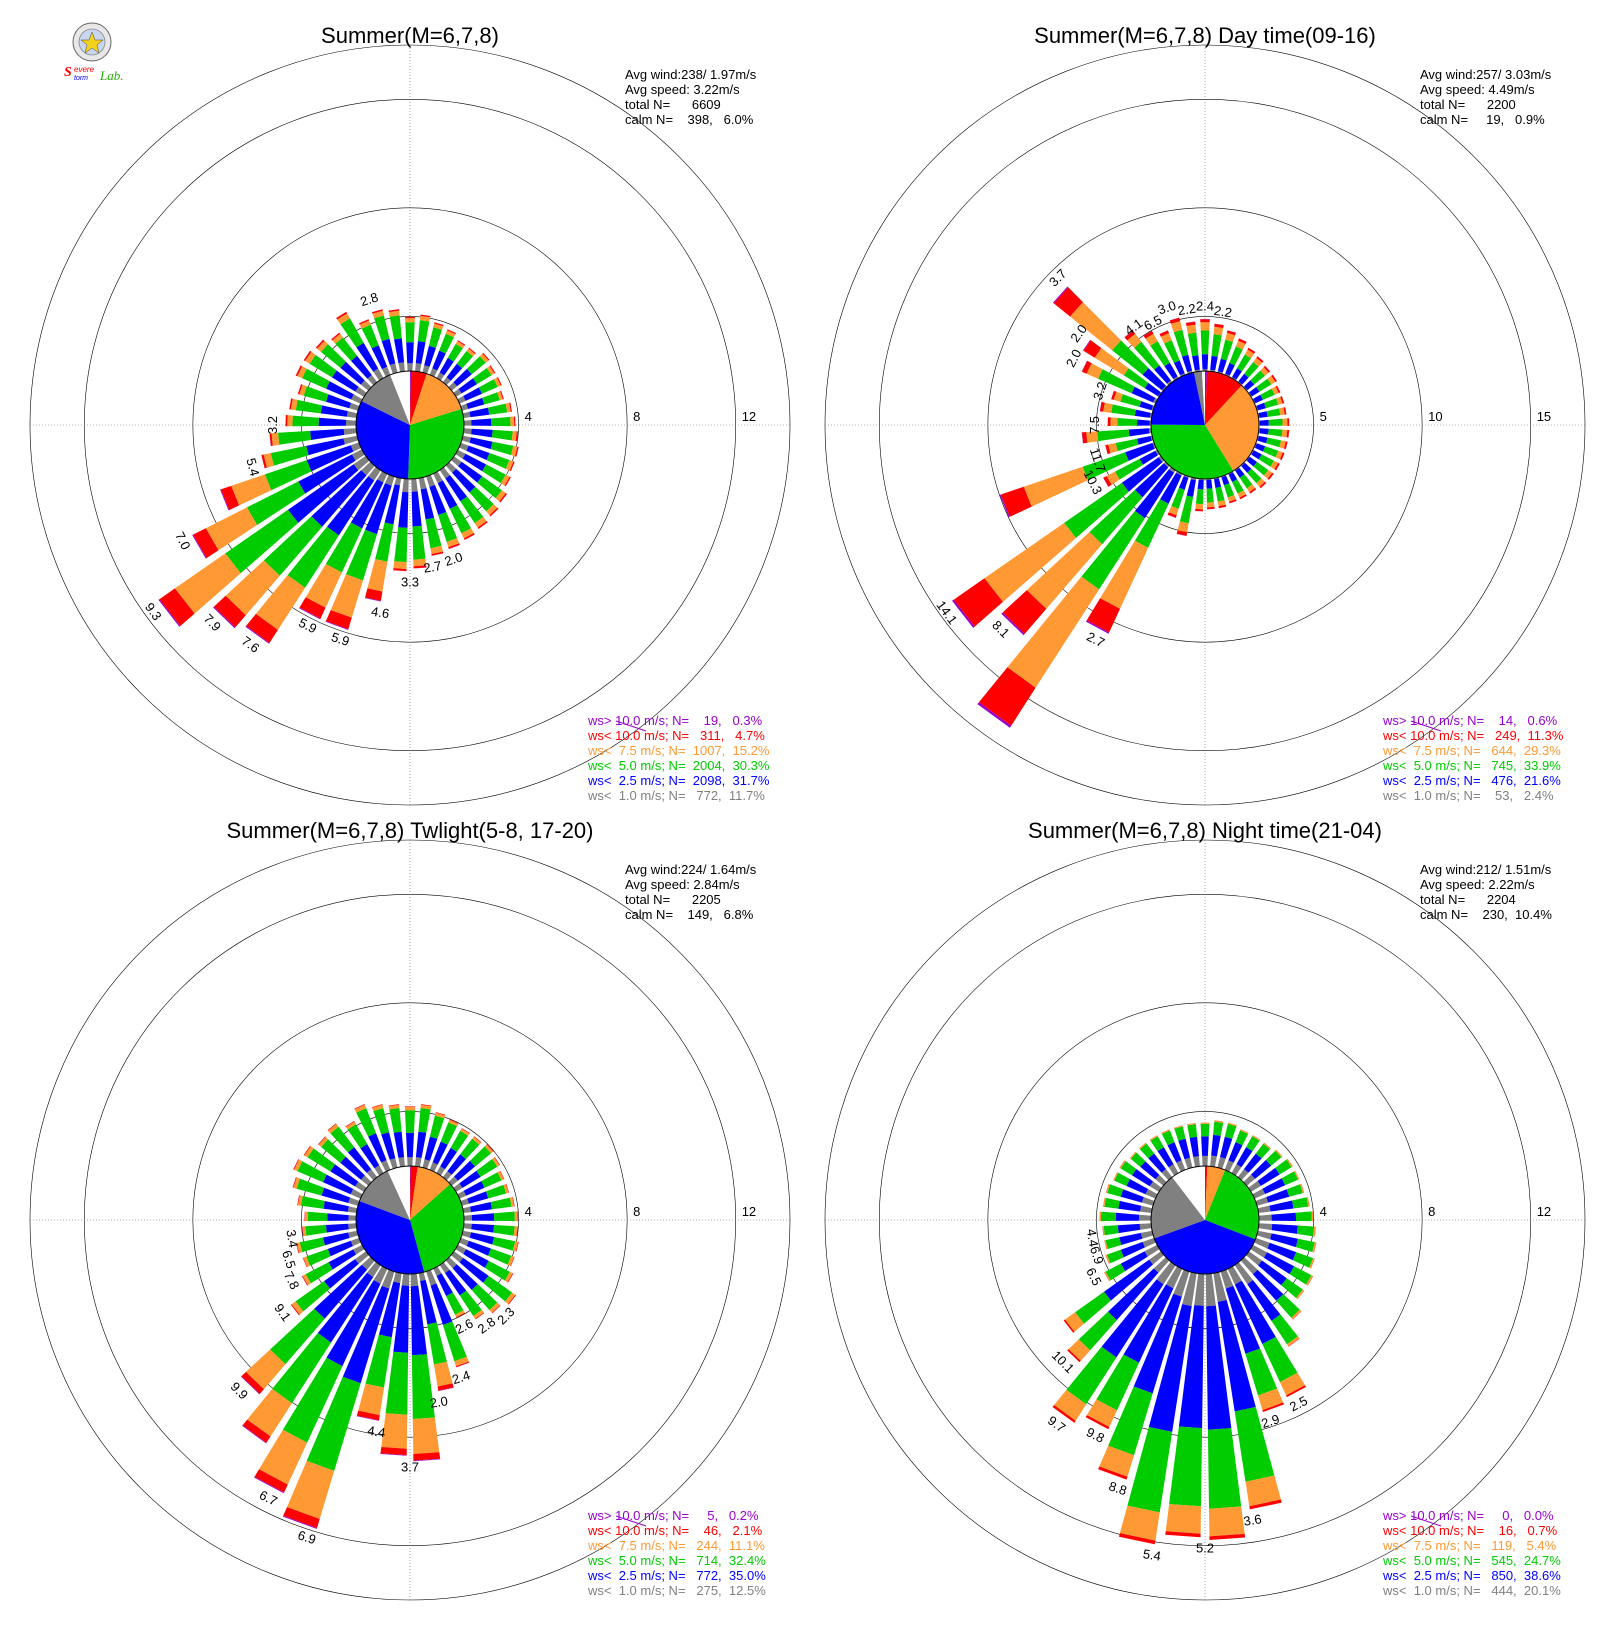 This screenshot has height=1640, width=1620. I want to click on bar-value-label: 6.5, so click(289, 1259).